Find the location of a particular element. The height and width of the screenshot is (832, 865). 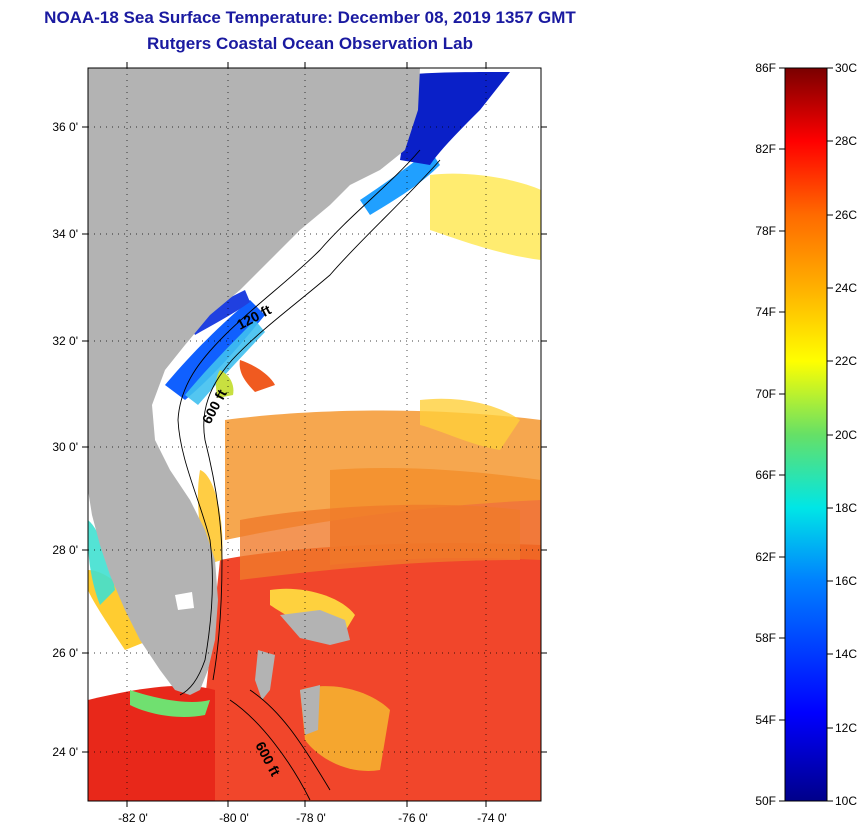

lon-label: -80 0' is located at coordinates (234, 818).